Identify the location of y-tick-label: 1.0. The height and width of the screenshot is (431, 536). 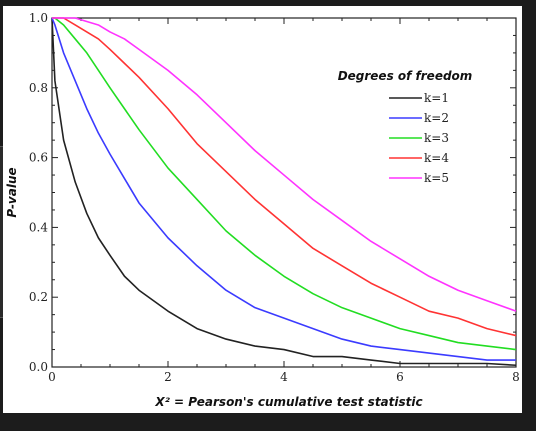
(38, 18).